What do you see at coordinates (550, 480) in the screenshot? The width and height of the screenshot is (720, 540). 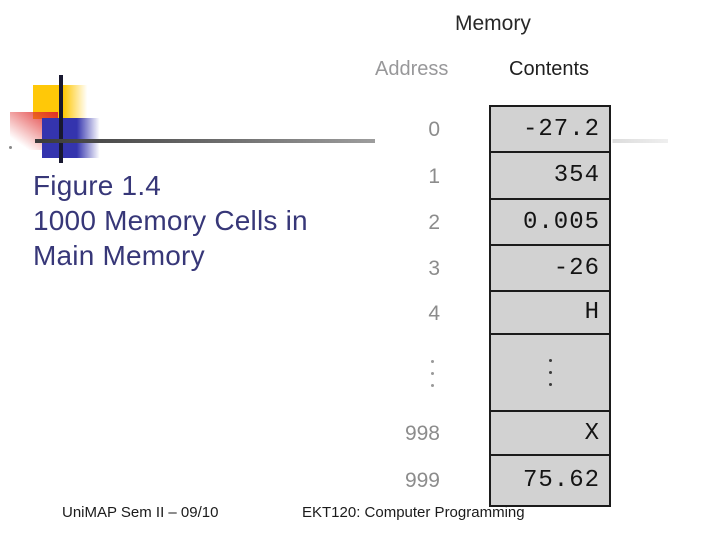 I see `memory-cell: 75.62` at bounding box center [550, 480].